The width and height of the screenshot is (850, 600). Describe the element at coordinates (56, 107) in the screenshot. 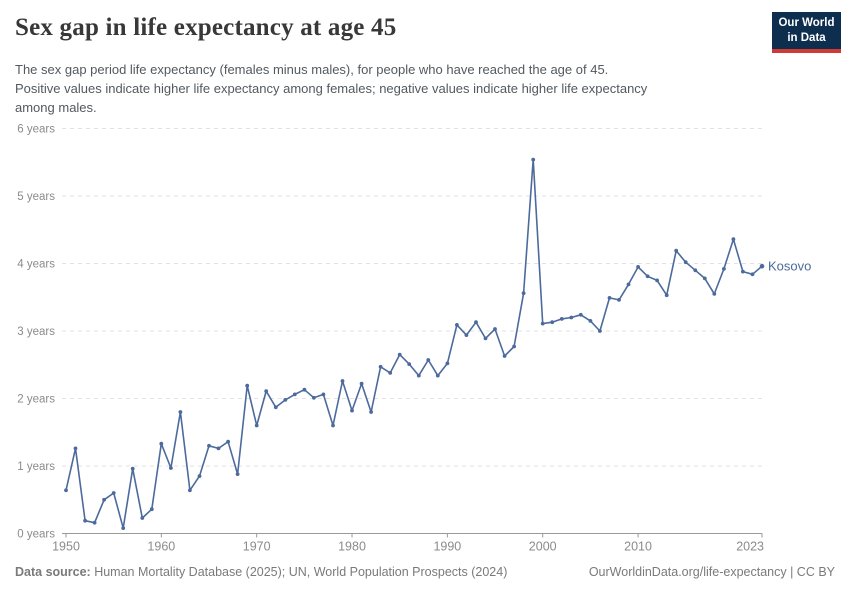

I see `subtitle-line: among males.` at that location.